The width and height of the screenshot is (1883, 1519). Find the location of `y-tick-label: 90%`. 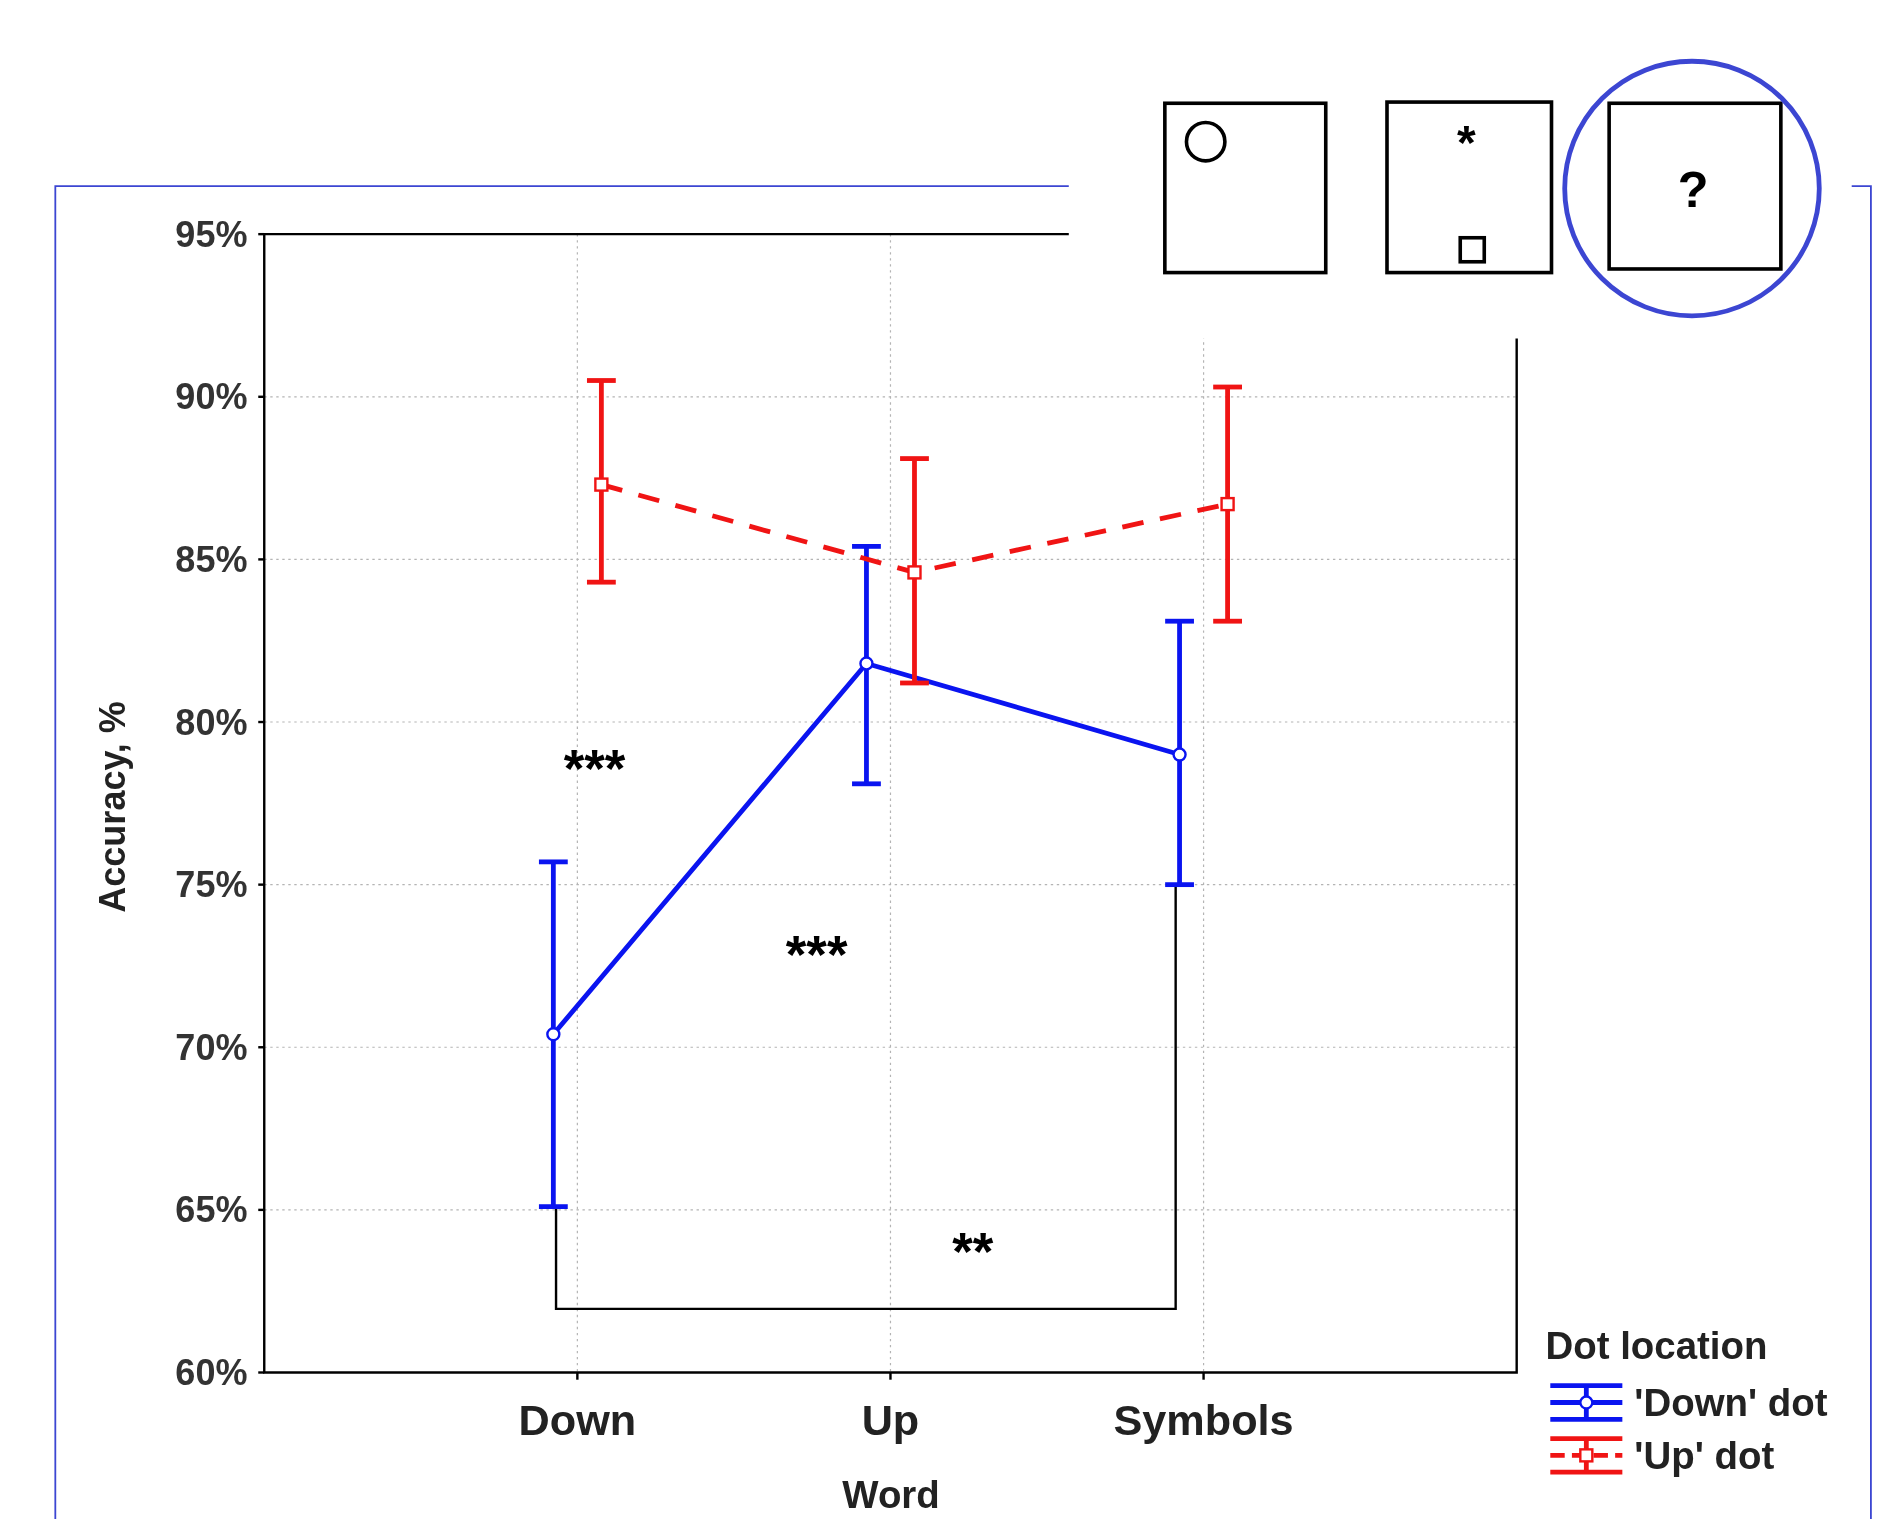

y-tick-label: 90% is located at coordinates (211, 397).